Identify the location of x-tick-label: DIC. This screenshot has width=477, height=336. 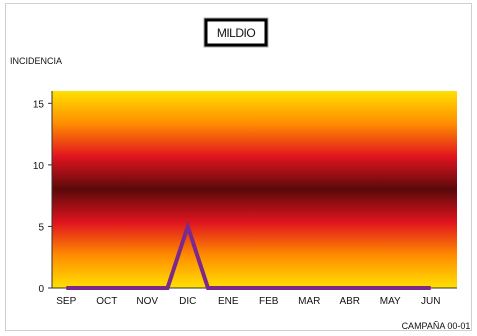
(187, 301).